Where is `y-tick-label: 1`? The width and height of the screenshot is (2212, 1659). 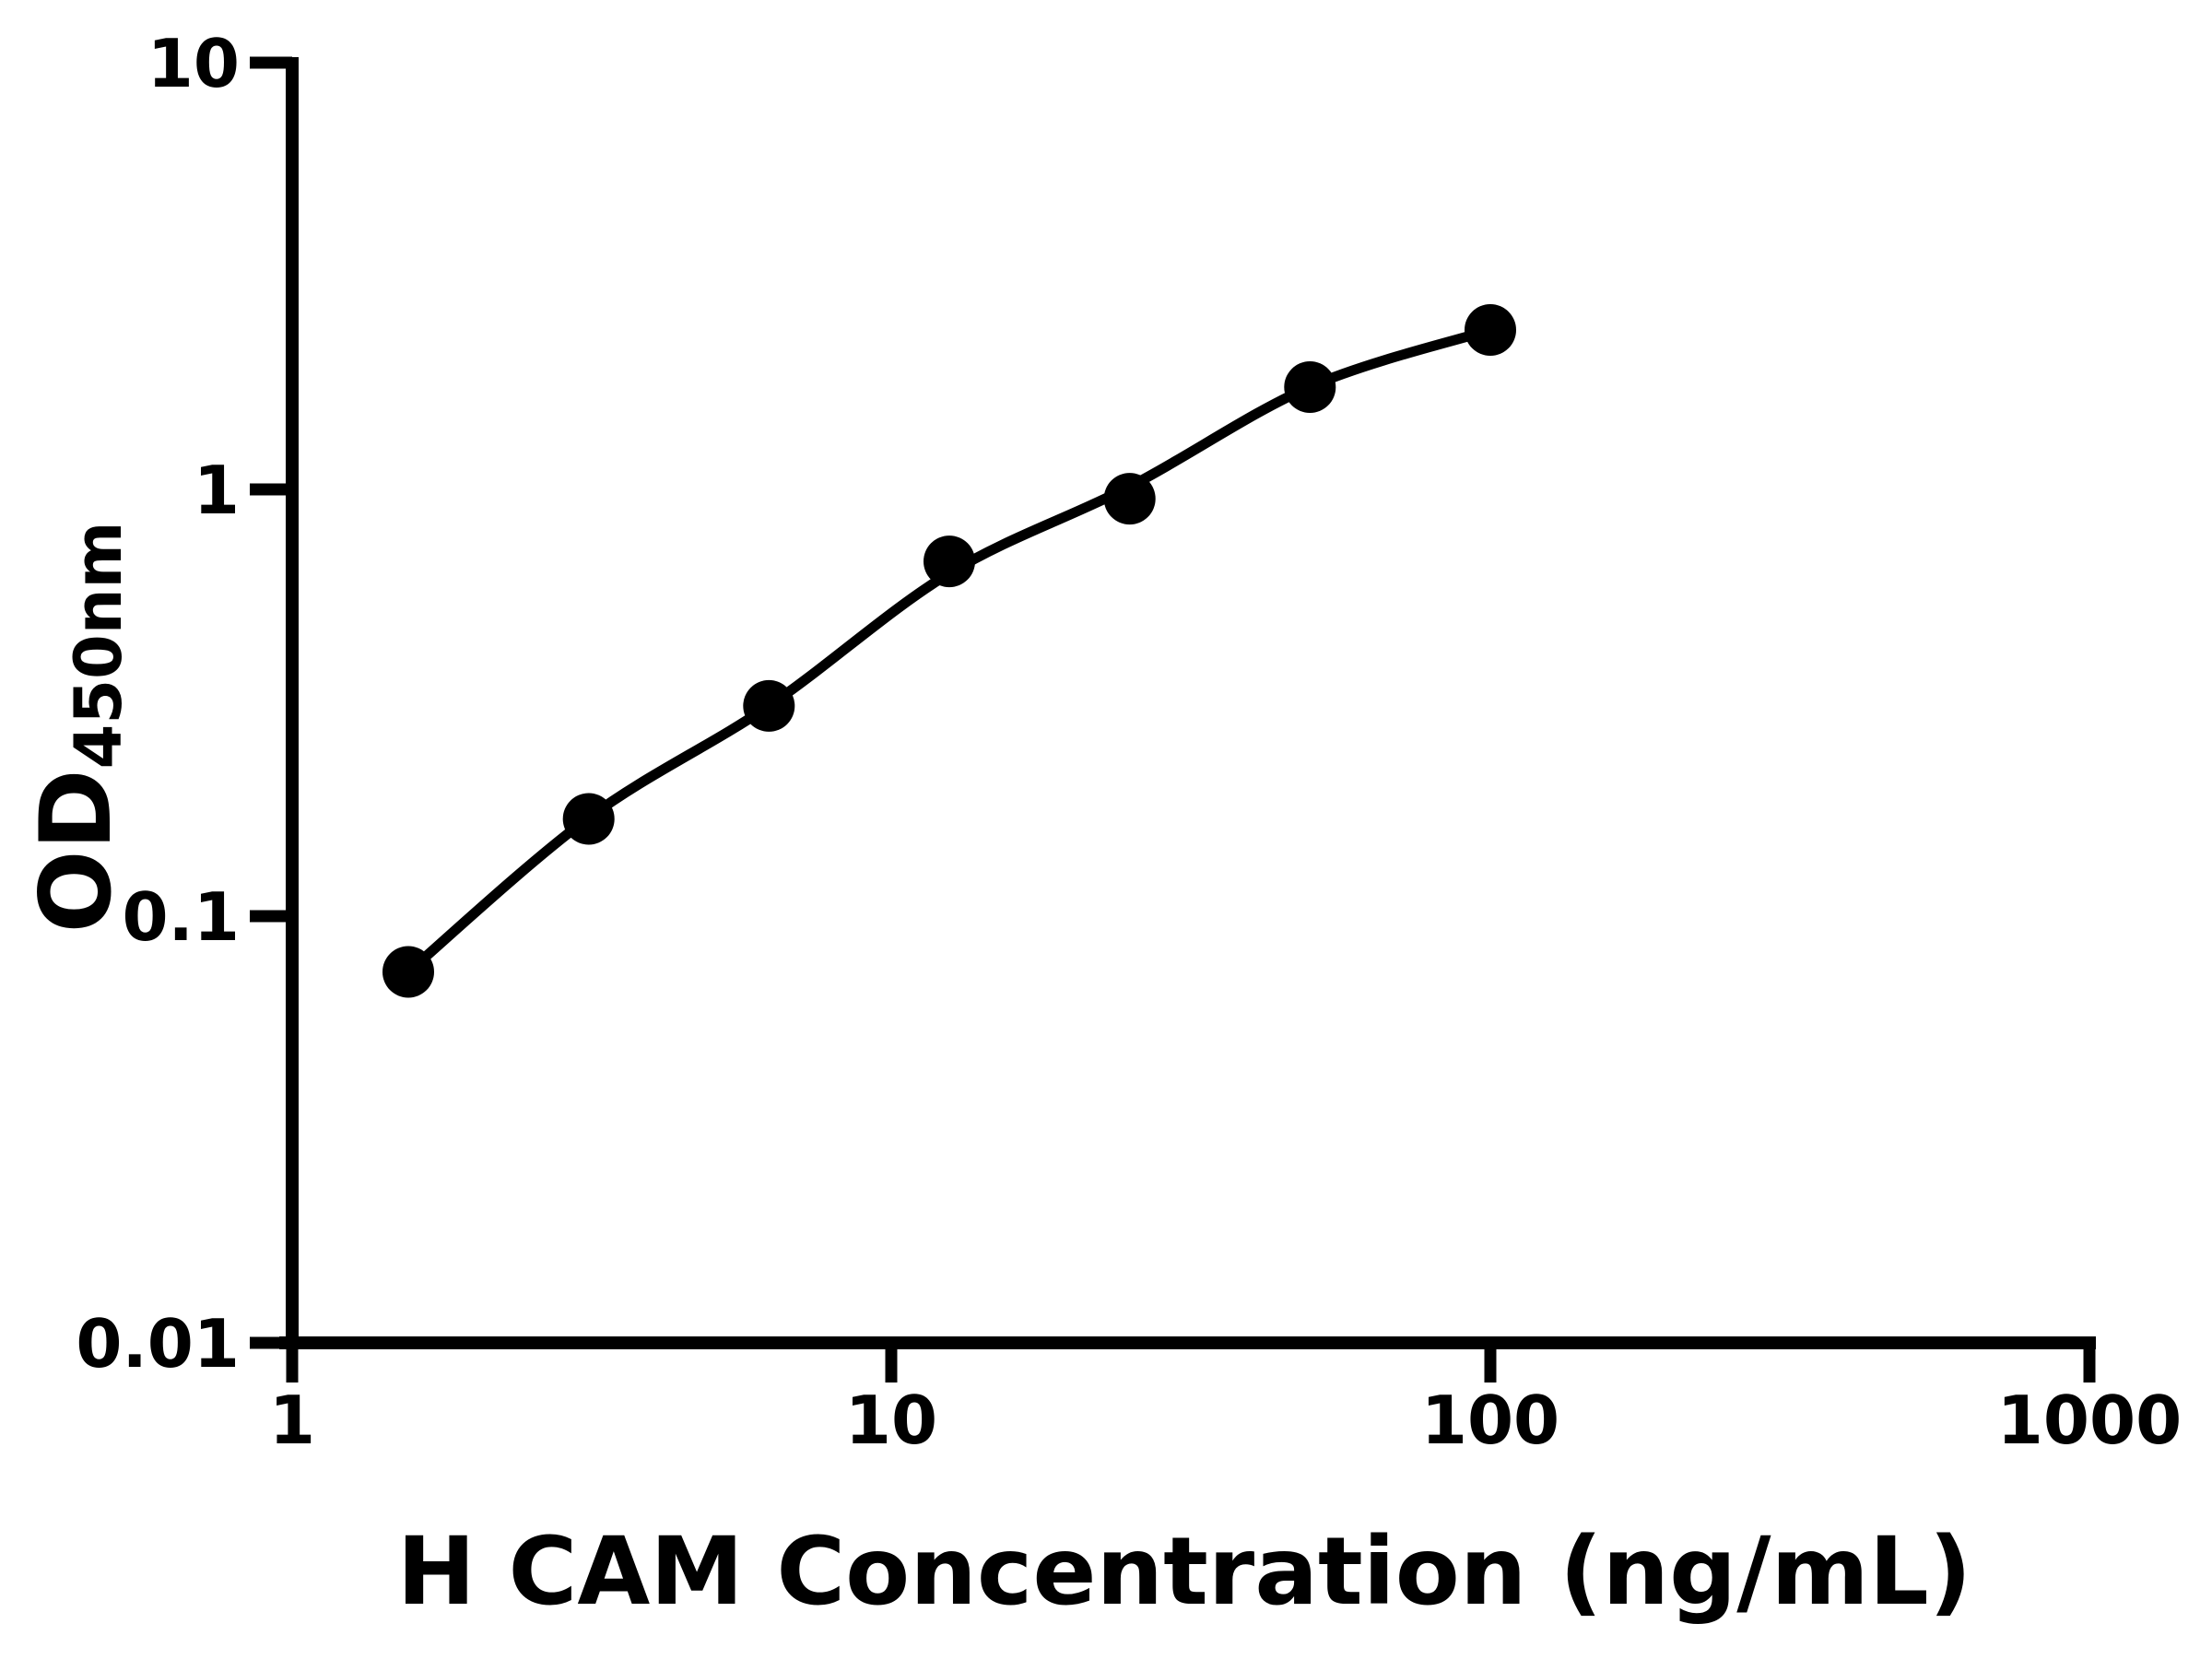
y-tick-label: 1 is located at coordinates (217, 490).